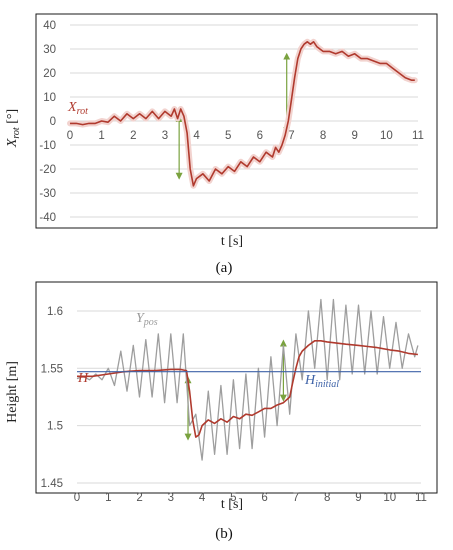  I want to click on panel-a-series-label: Xrot, so click(77, 108).